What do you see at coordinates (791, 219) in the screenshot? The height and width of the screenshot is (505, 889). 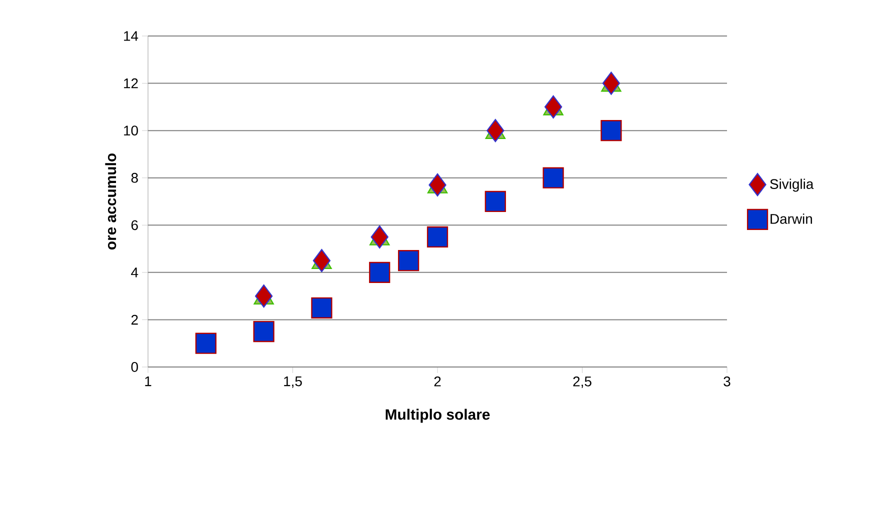 I see `legend-label: Darwin` at bounding box center [791, 219].